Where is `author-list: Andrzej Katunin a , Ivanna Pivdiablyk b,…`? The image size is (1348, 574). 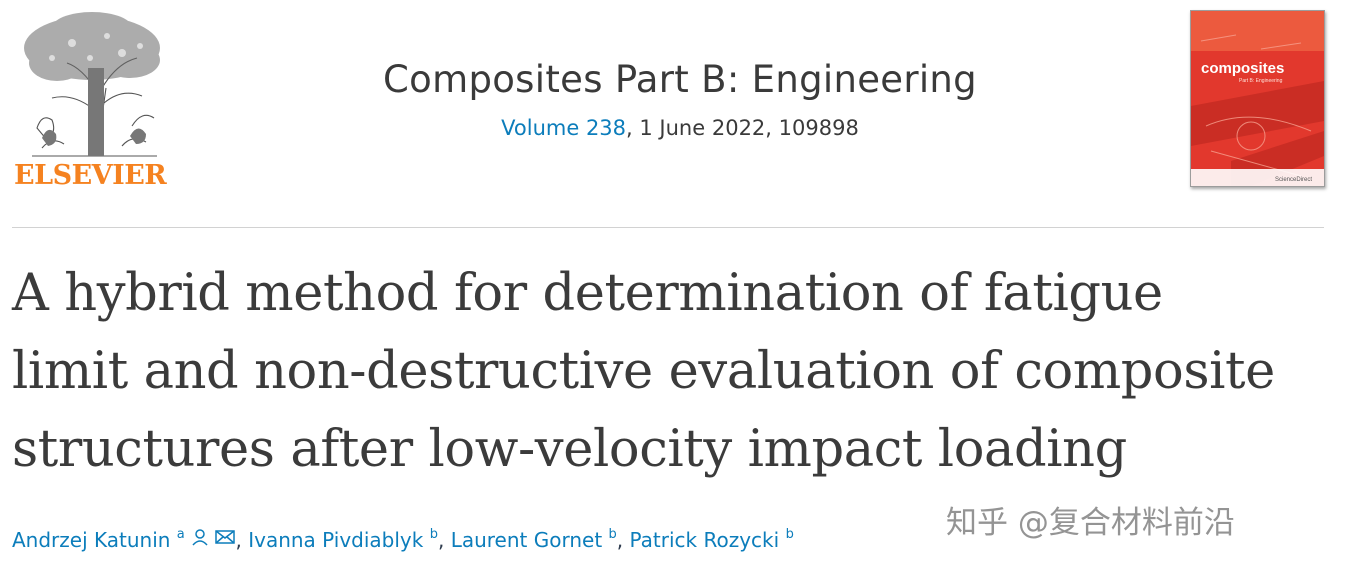
author-list: Andrzej Katunin a , Ivanna Pivdiablyk b,… is located at coordinates (403, 539).